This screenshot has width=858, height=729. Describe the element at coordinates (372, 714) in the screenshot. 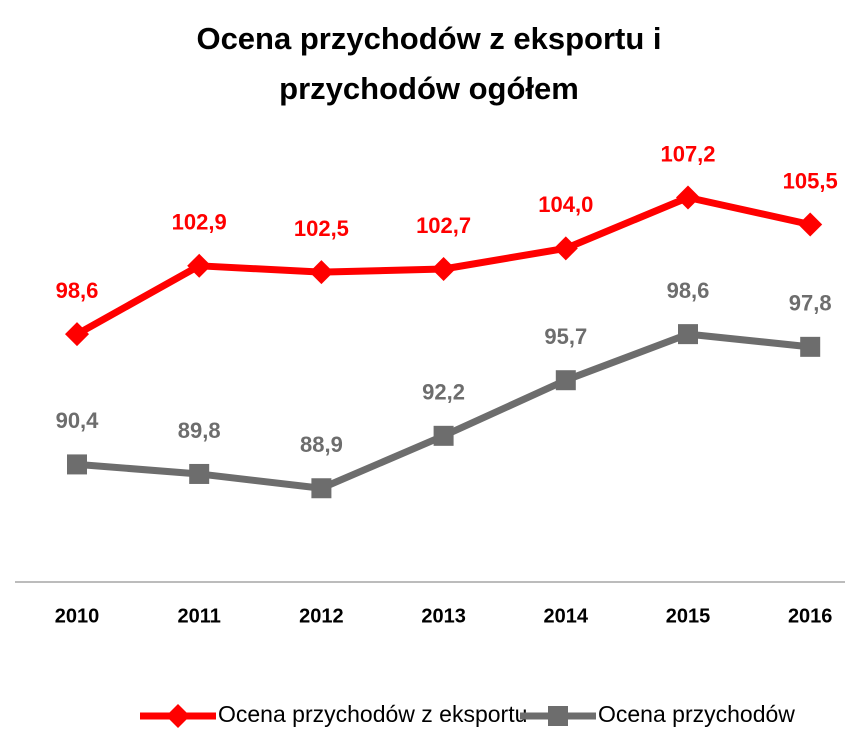

I see `legend-label: Ocena przychodów z eksportu` at that location.